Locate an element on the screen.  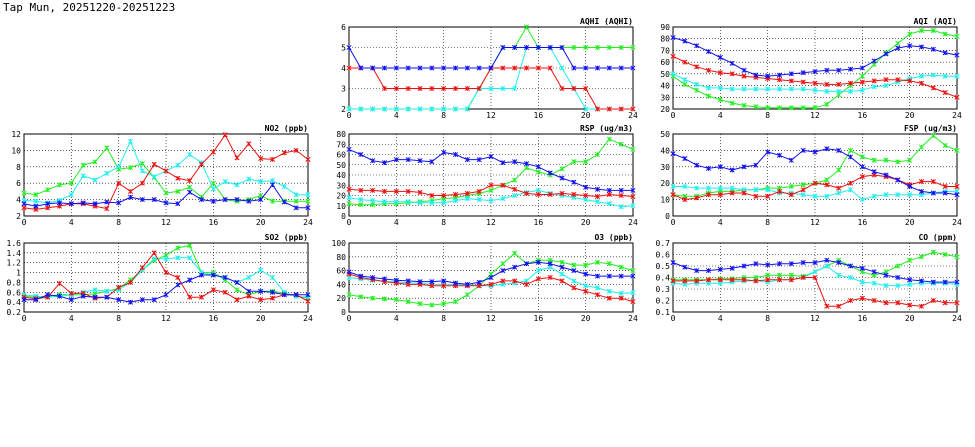
x-tick-label: 24 is located at coordinates (633, 318).